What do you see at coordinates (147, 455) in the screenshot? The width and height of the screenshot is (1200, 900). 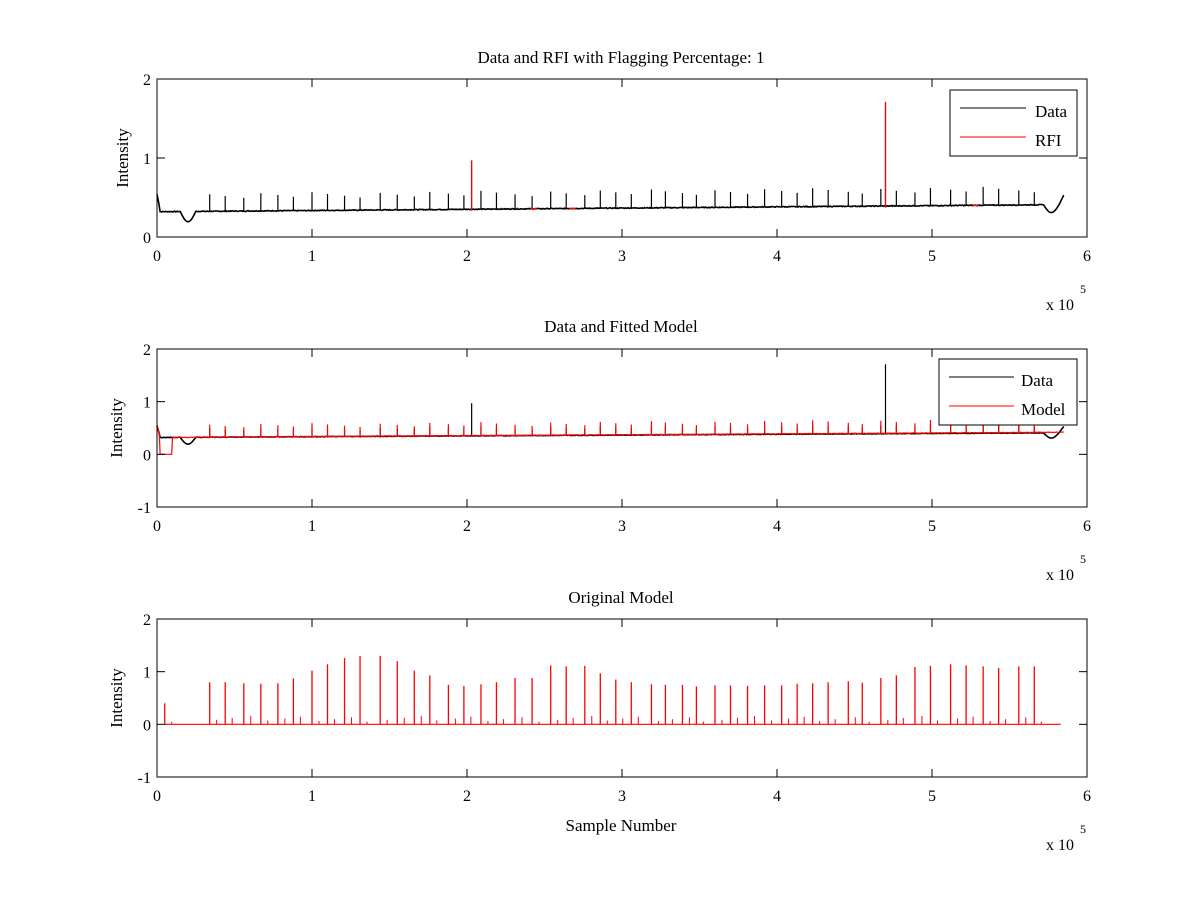 I see `panel-2-ytick-label-1: 0` at bounding box center [147, 455].